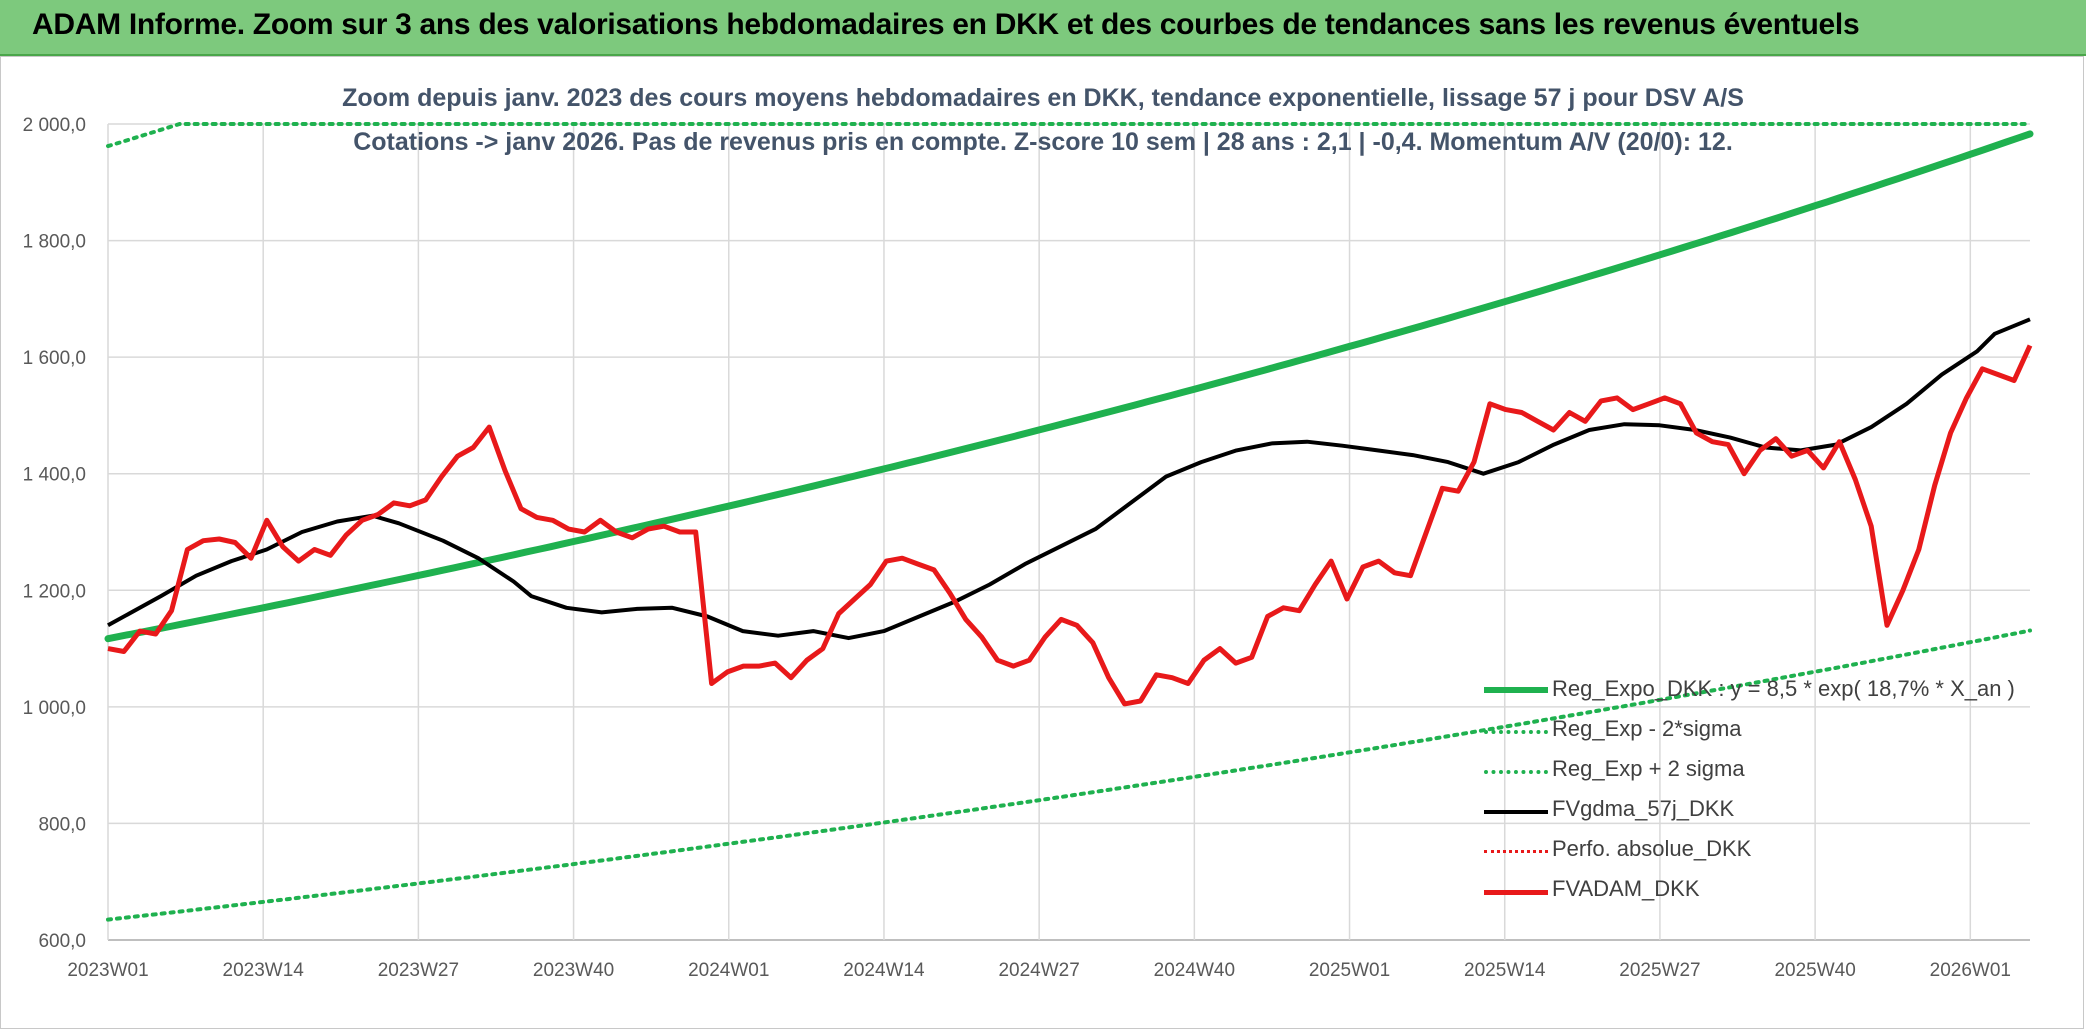  What do you see at coordinates (1647, 728) in the screenshot?
I see `legend-label: Reg_Exp - 2*sigma` at bounding box center [1647, 728].